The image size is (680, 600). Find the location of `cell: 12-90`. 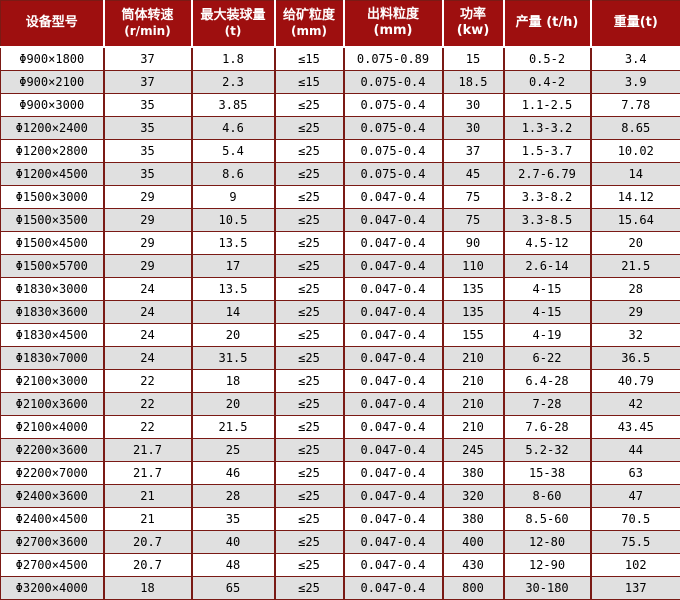

cell: 12-90 is located at coordinates (546, 564).